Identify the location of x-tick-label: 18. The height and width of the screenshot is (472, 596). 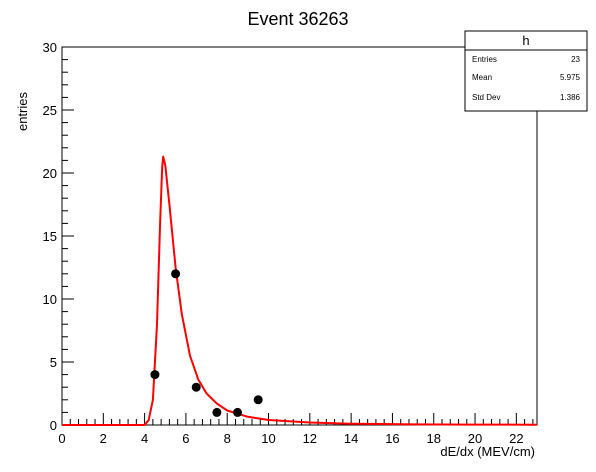
(434, 438).